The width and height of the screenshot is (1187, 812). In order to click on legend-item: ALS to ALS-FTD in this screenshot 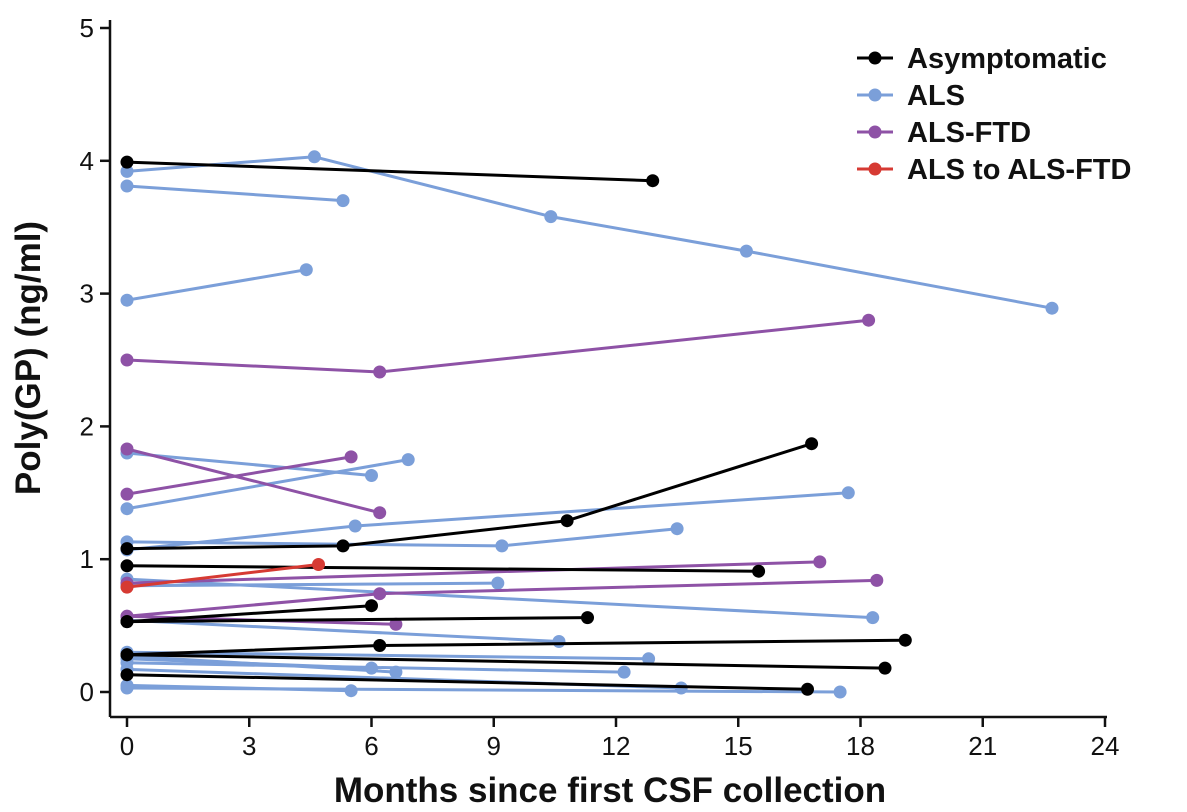, I will do `click(994, 170)`.